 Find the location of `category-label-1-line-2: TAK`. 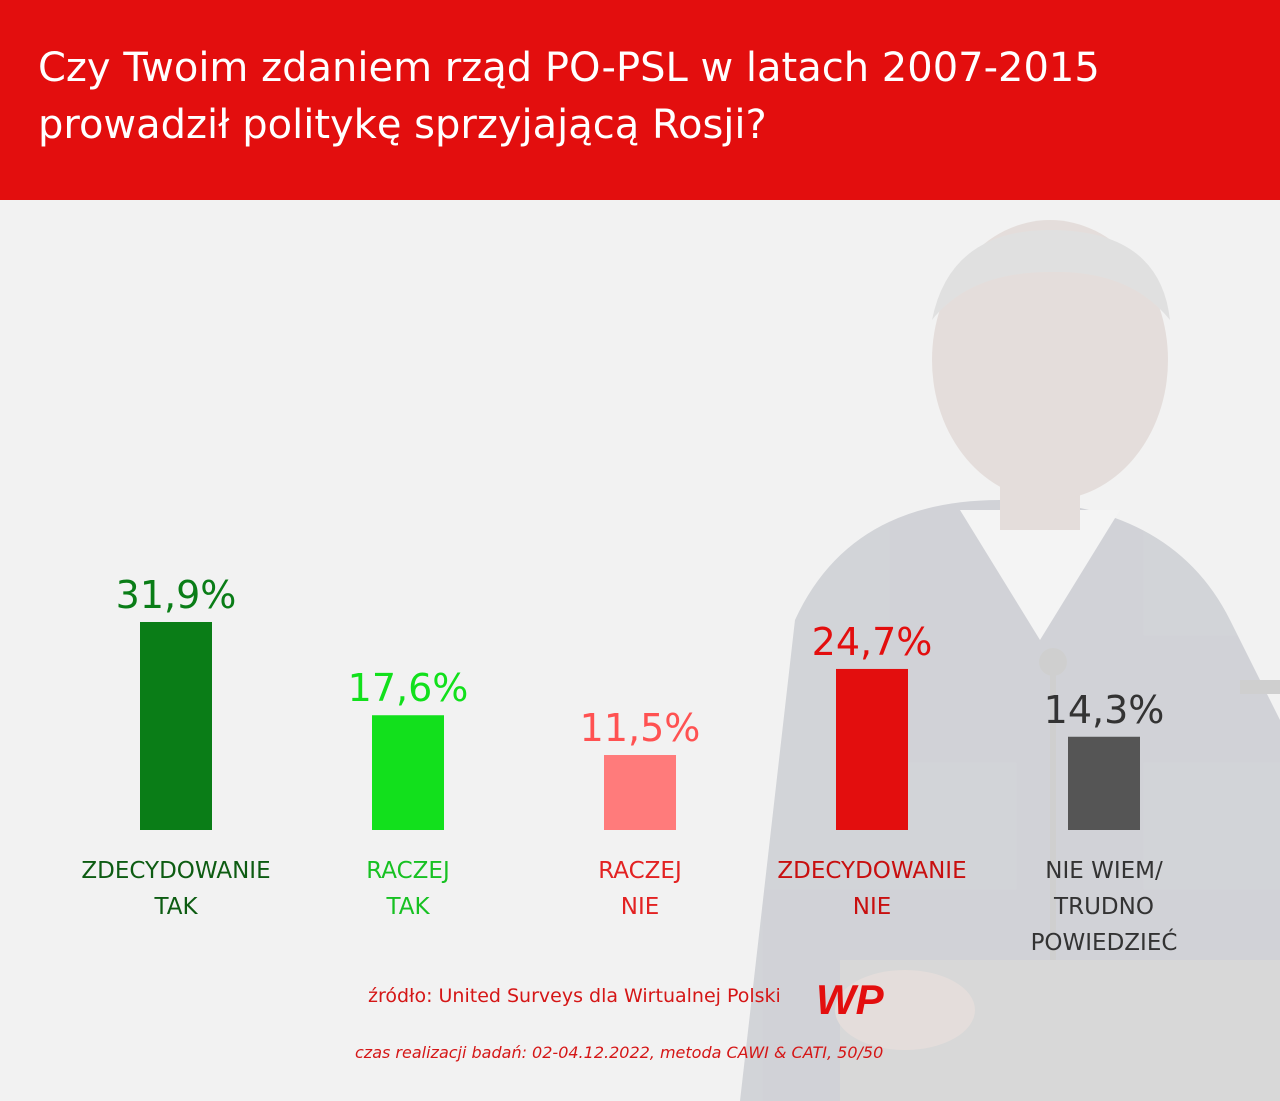

category-label-1-line-2: TAK is located at coordinates (175, 907).